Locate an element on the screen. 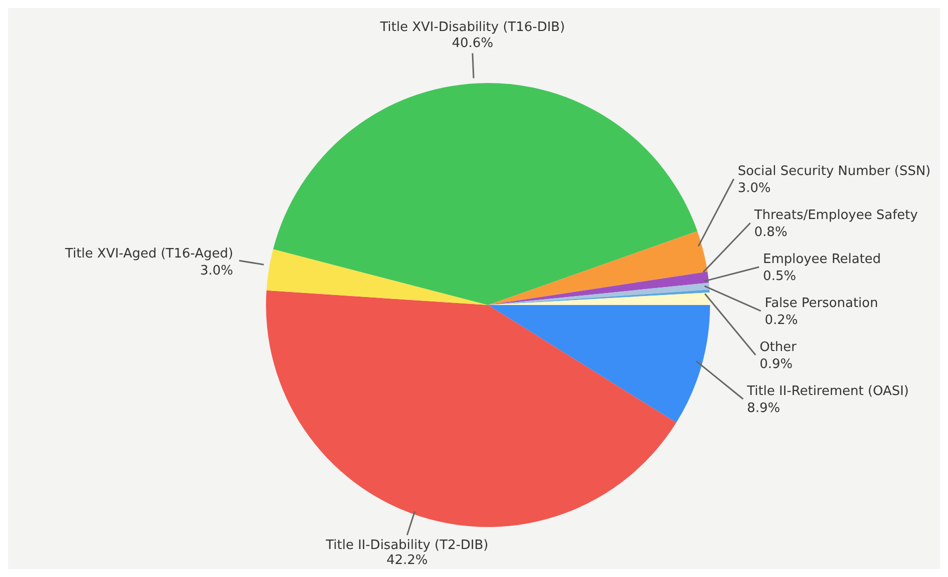 The height and width of the screenshot is (577, 948). data-label: 0.8% is located at coordinates (771, 232).